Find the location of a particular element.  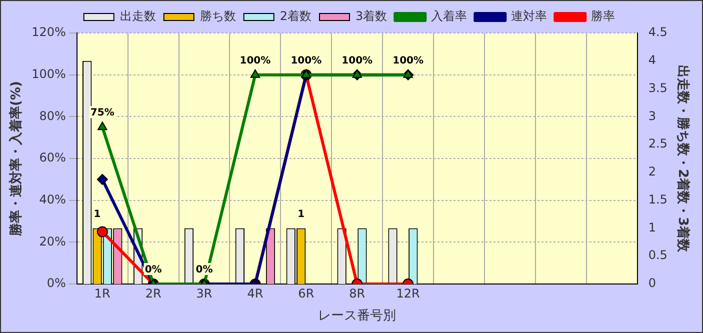

y2-tick-label: 2.5 is located at coordinates (658, 143).